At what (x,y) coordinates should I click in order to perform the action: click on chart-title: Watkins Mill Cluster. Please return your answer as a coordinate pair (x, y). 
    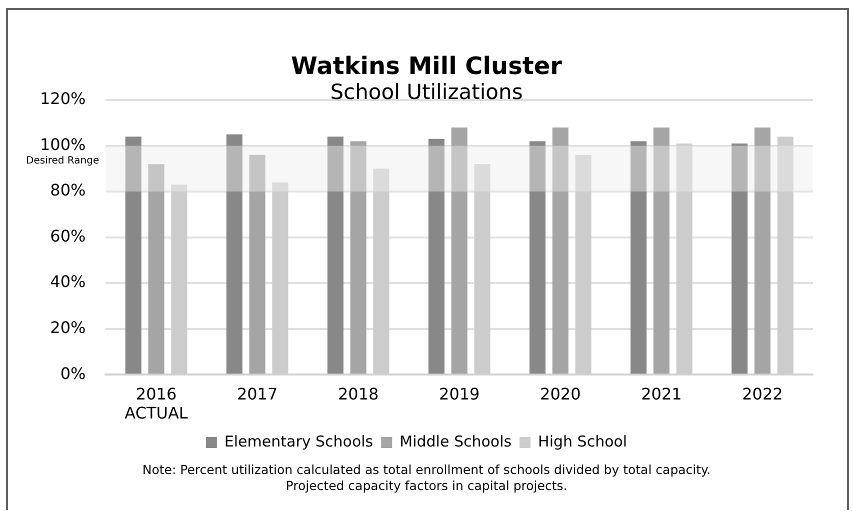
    Looking at the image, I should click on (426, 66).